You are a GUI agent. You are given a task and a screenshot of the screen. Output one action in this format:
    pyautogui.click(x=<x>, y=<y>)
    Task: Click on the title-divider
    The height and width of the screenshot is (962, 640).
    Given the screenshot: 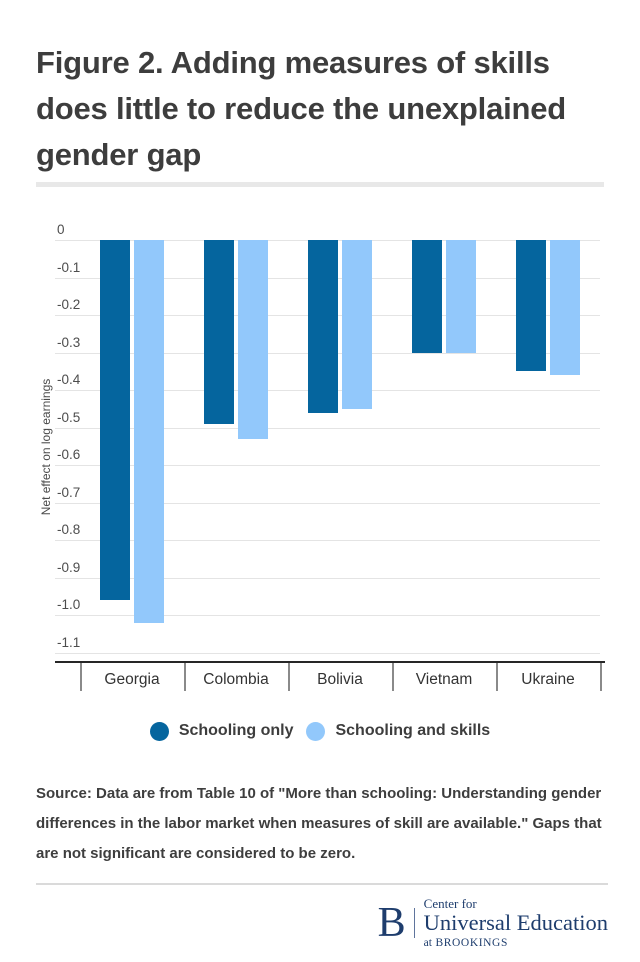 What is the action you would take?
    pyautogui.click(x=320, y=184)
    